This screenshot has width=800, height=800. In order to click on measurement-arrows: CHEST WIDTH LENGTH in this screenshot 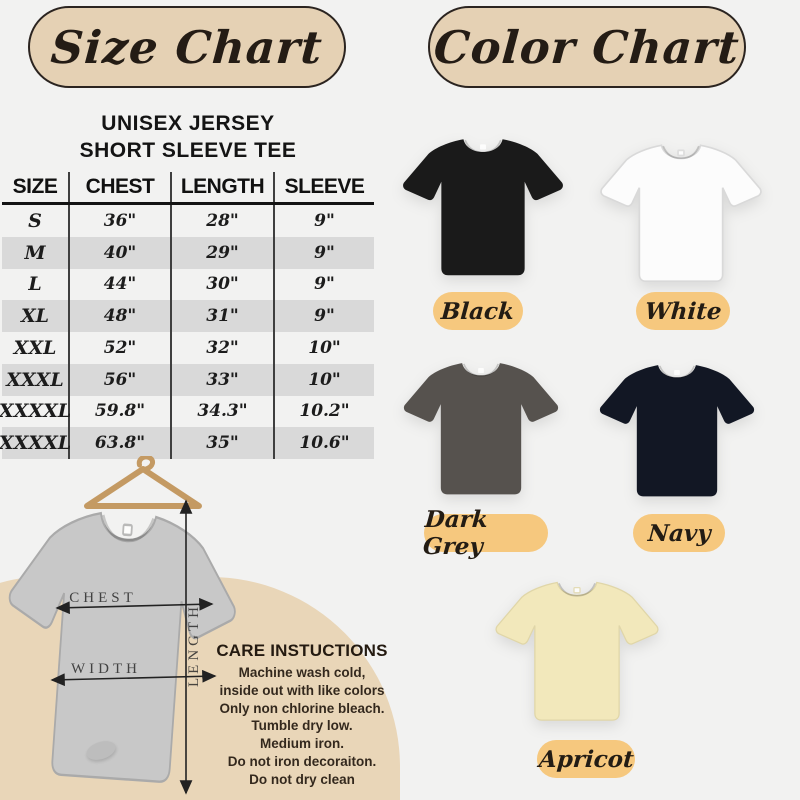, I will do `click(133, 647)`.